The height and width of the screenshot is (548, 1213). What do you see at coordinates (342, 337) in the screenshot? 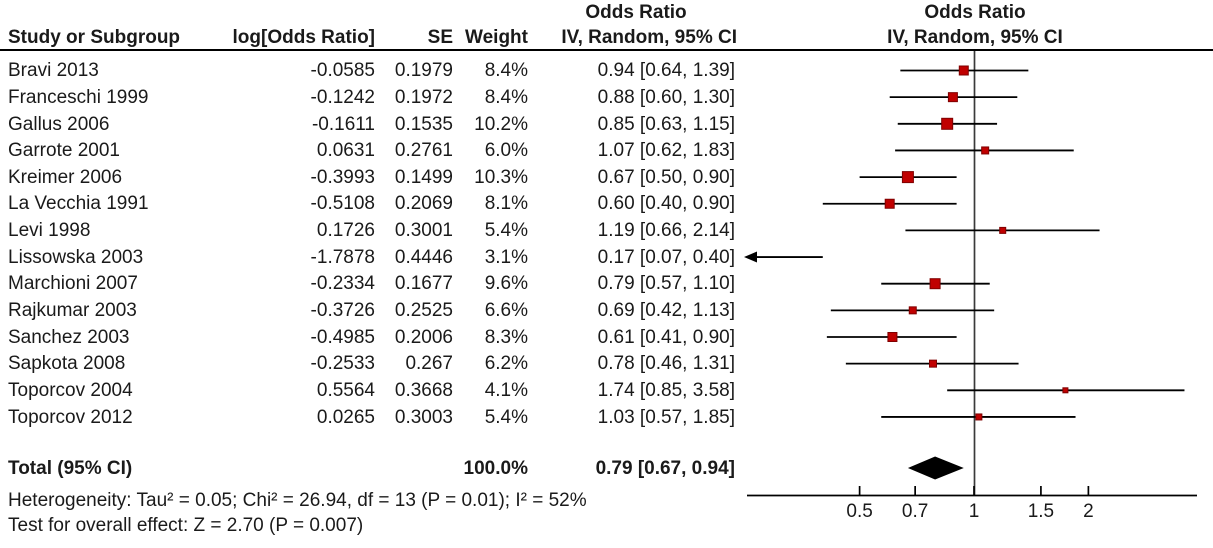
I see `log-or-cell: -0.4985` at bounding box center [342, 337].